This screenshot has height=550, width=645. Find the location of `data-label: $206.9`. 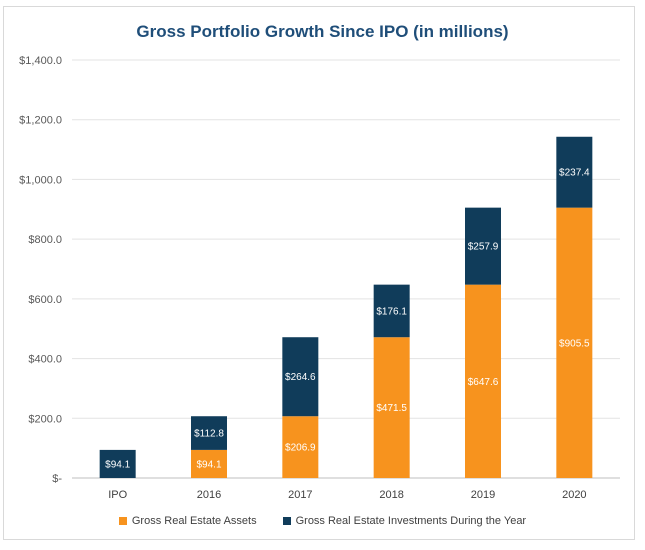

data-label: $206.9 is located at coordinates (300, 448).